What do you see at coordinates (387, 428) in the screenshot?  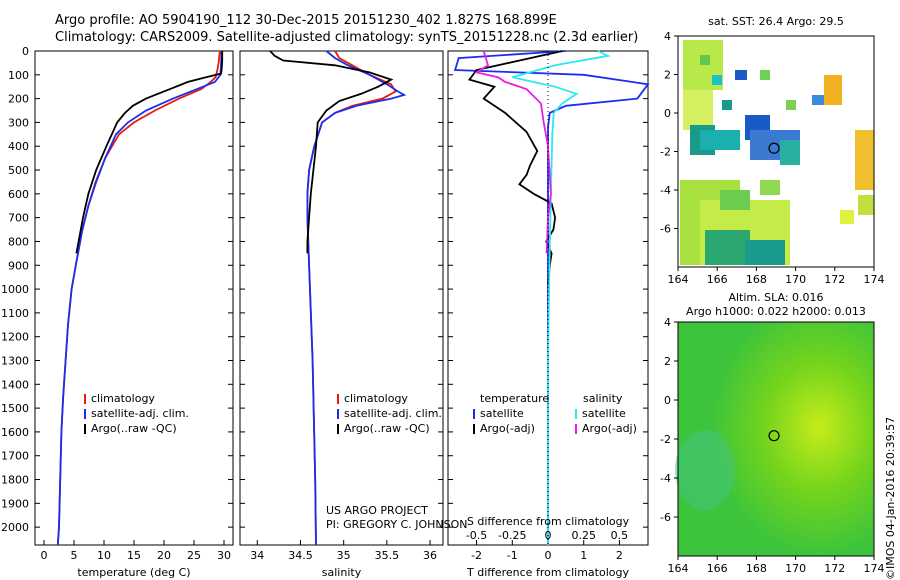 I see `salinity-legend-label: Argo(..raw -QC)` at bounding box center [387, 428].